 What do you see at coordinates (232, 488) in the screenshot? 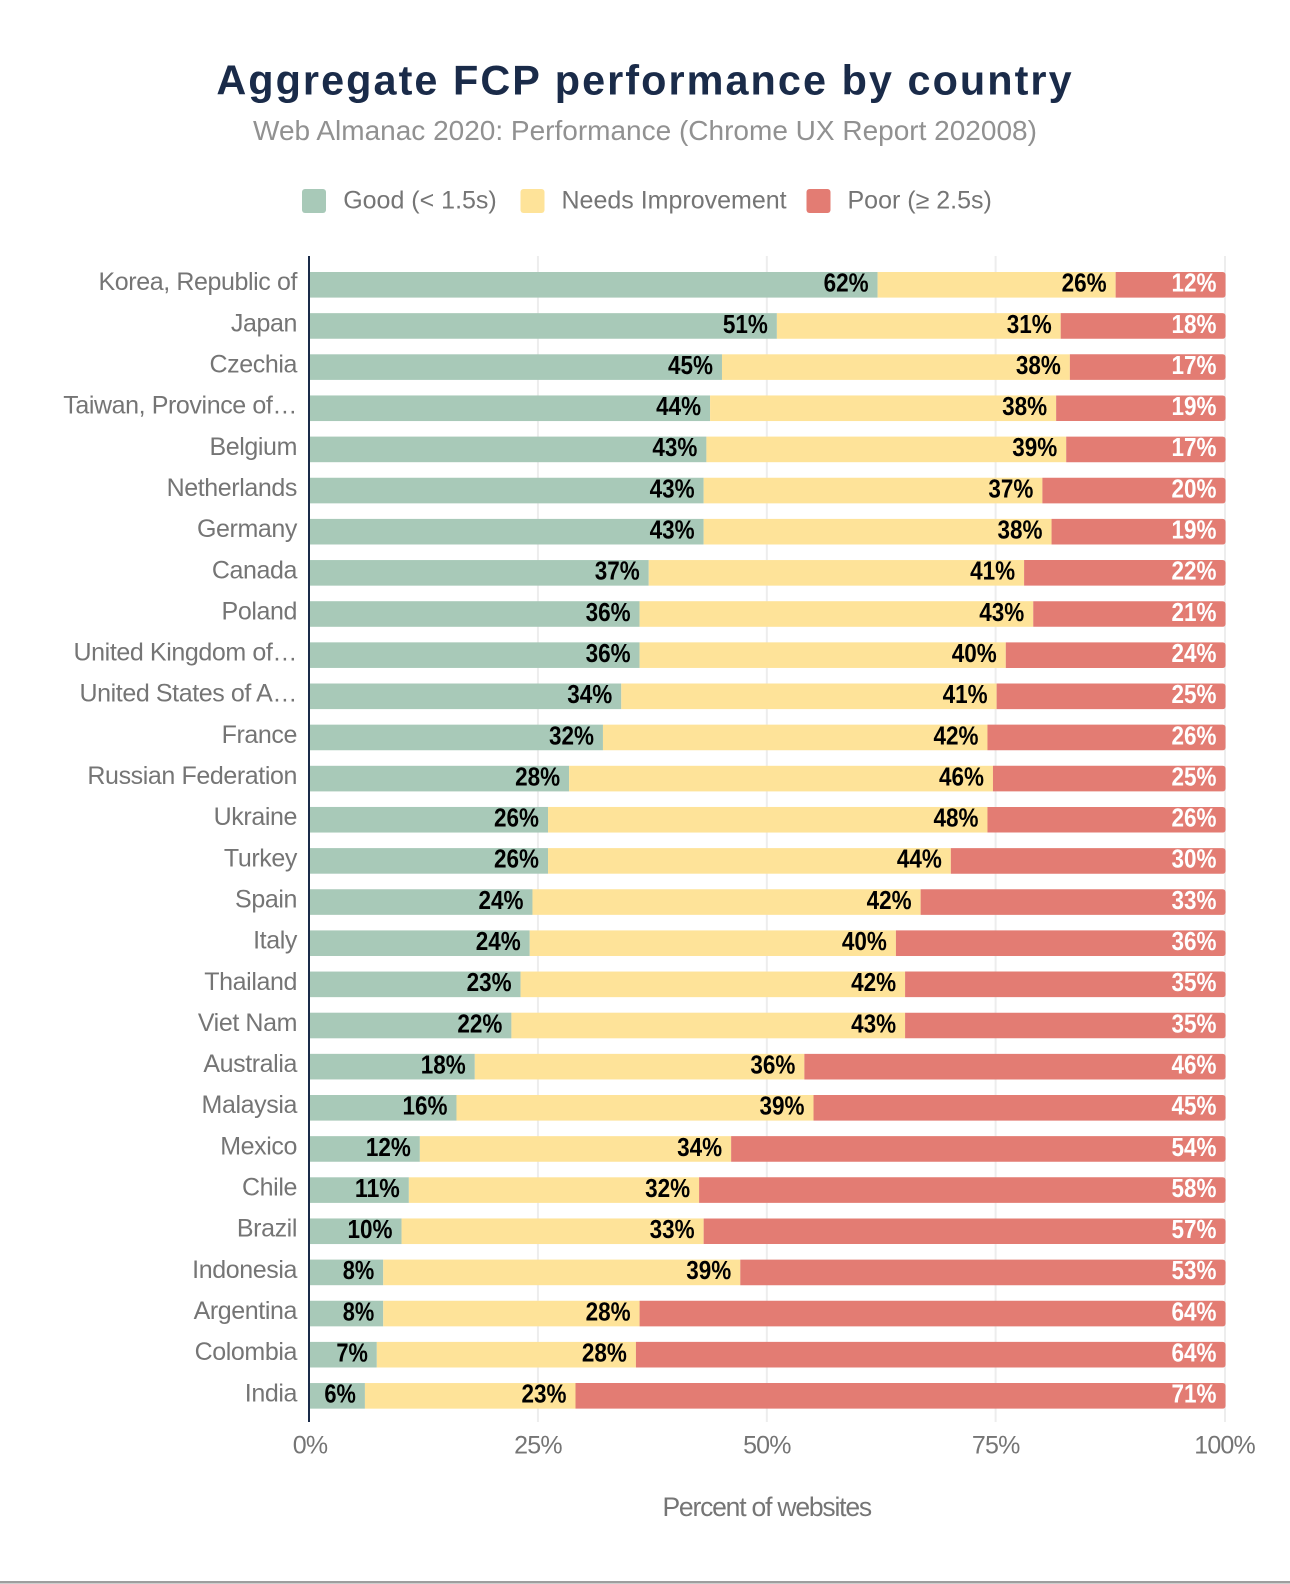
I see `svg-text: Netherlands` at bounding box center [232, 488].